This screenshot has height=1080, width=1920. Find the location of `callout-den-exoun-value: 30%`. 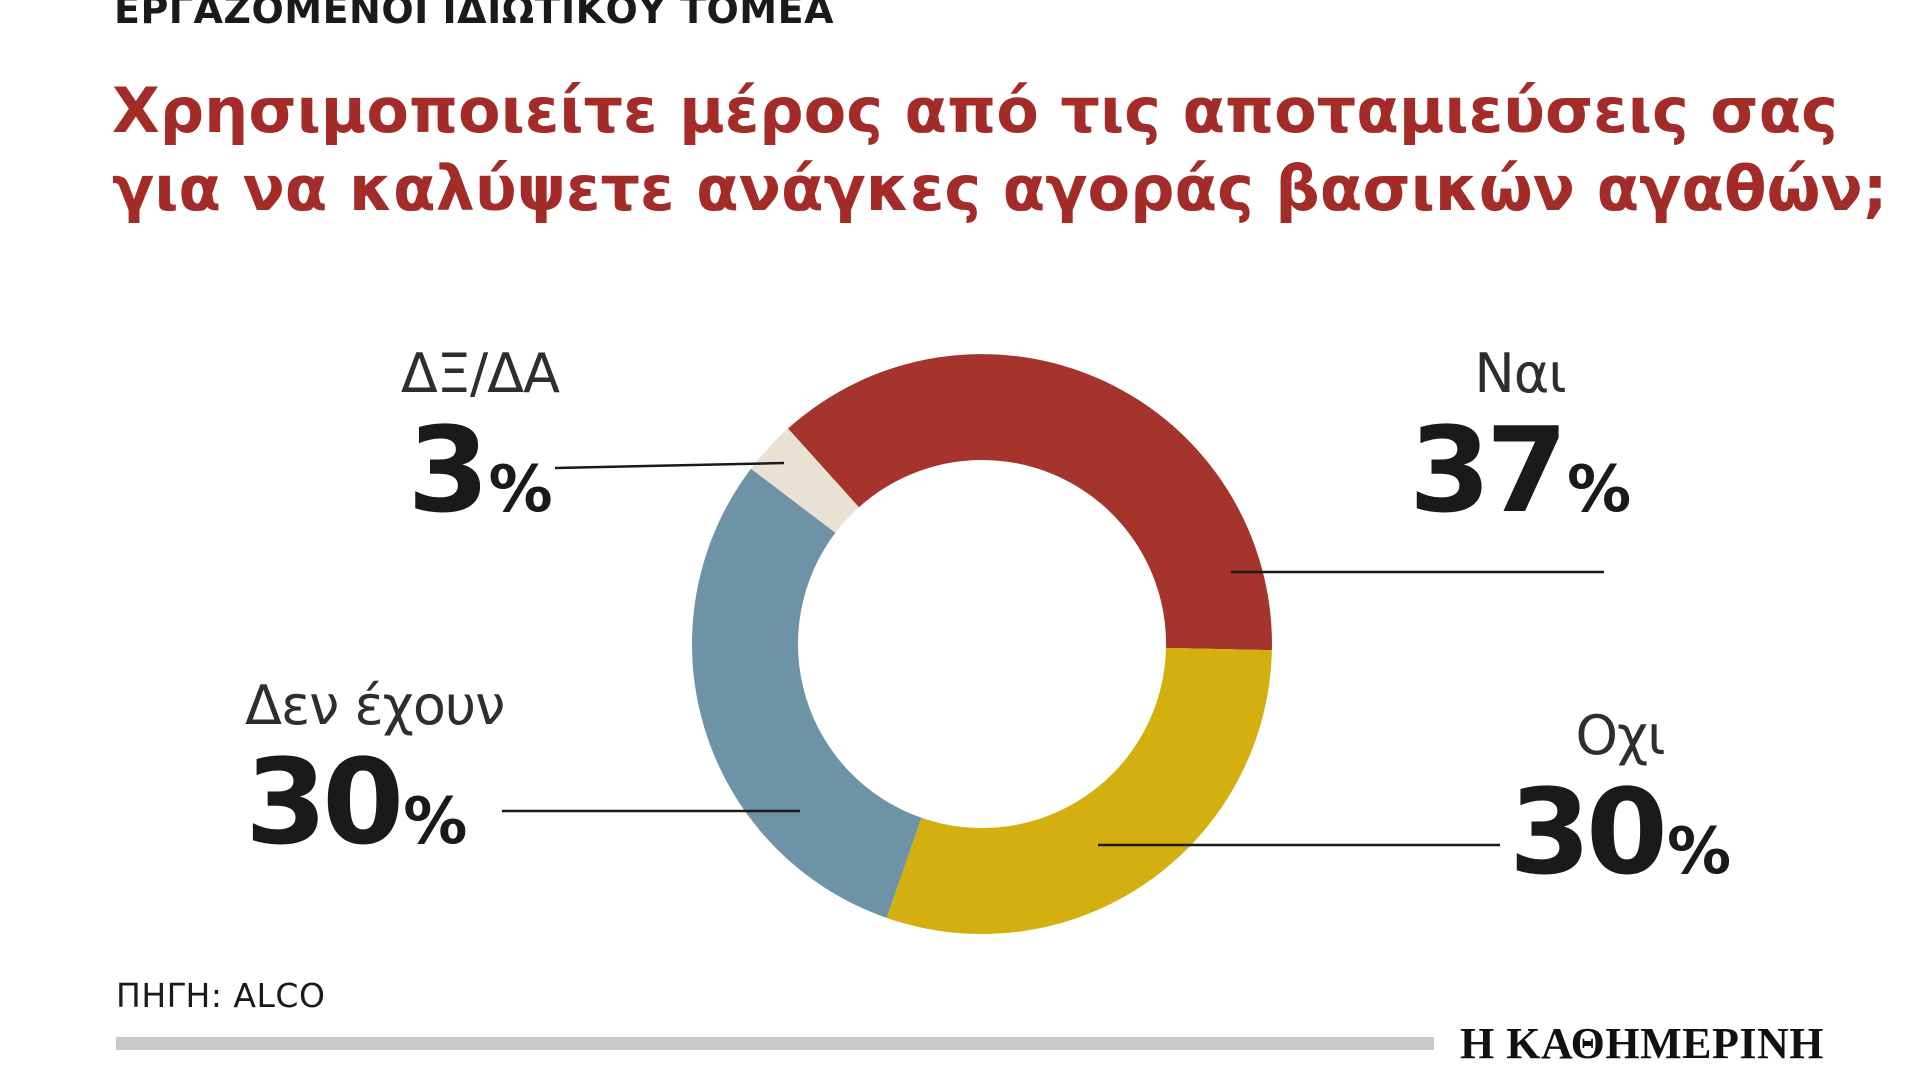

callout-den-exoun-value: 30% is located at coordinates (455, 802).